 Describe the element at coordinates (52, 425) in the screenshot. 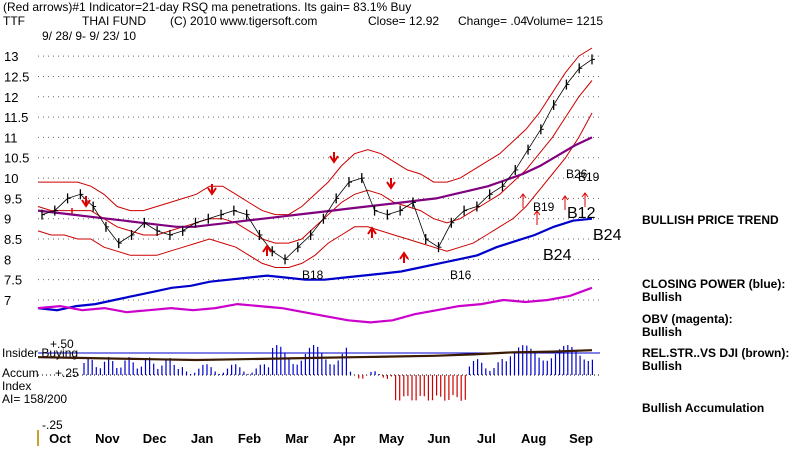

I see `label-m25: -.25` at that location.